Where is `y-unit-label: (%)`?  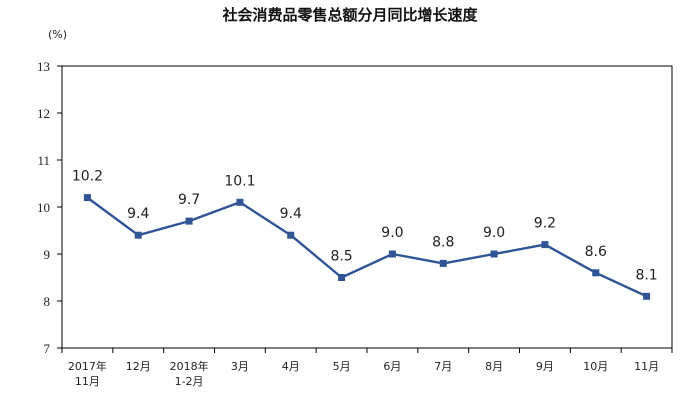 y-unit-label: (%) is located at coordinates (57, 34).